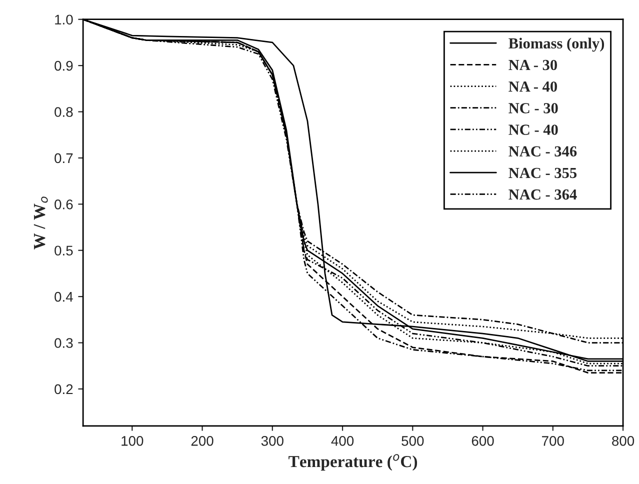 The width and height of the screenshot is (639, 484). What do you see at coordinates (63, 389) in the screenshot?
I see `y-tick-label: 0.2` at bounding box center [63, 389].